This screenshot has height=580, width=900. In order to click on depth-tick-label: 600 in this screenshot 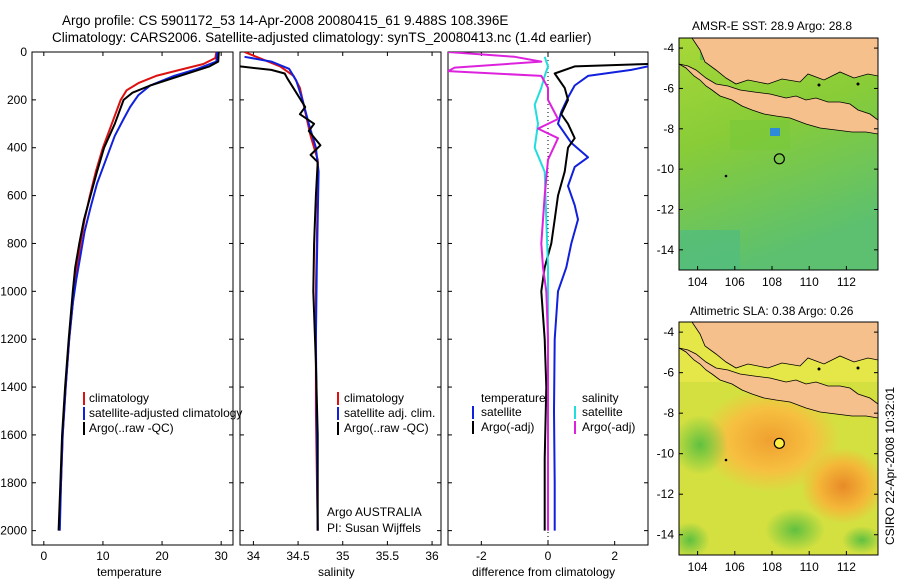, I will do `click(17, 196)`.